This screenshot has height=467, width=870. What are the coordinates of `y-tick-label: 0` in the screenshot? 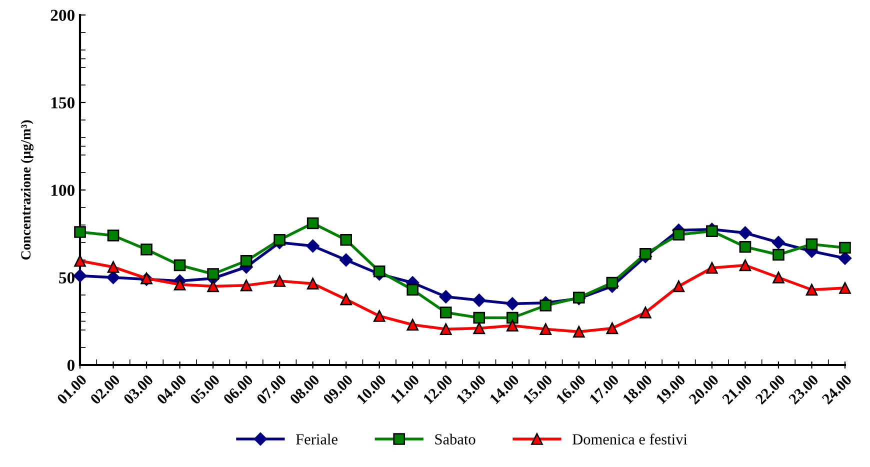 It's located at (71, 365).